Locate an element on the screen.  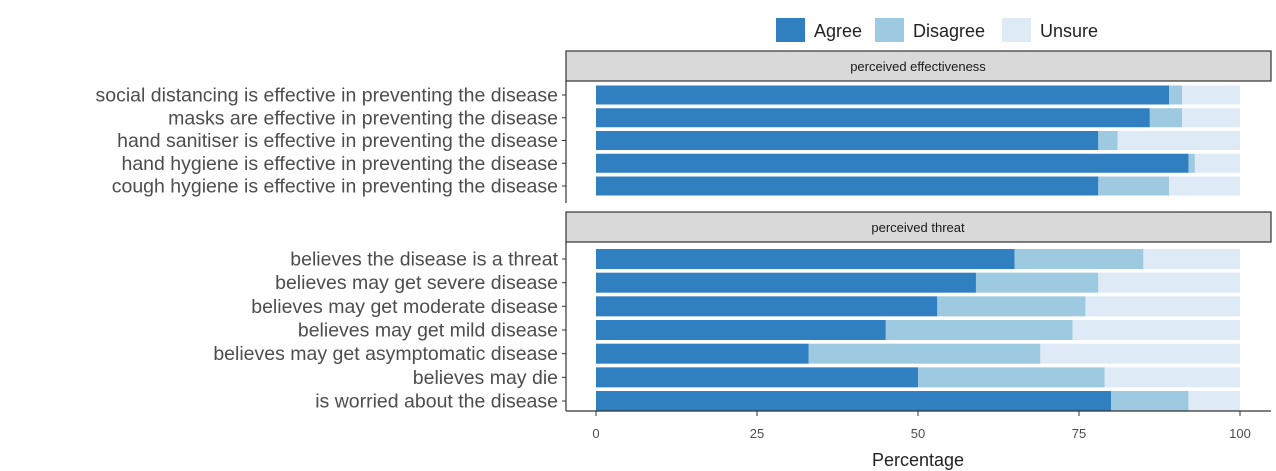
category-label: believes may get mild disease is located at coordinates (428, 331).